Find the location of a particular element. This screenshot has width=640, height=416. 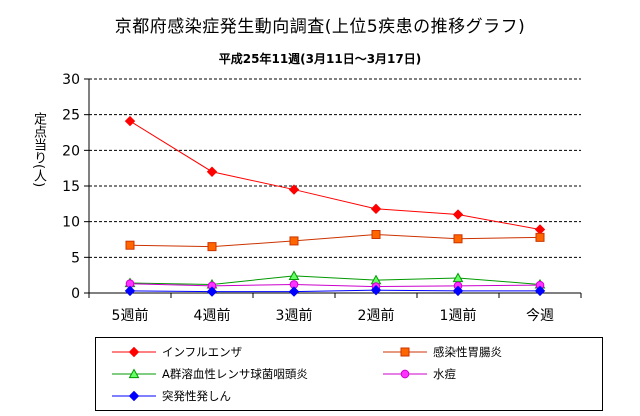

legend-item: 突発性発しん is located at coordinates (170, 396).